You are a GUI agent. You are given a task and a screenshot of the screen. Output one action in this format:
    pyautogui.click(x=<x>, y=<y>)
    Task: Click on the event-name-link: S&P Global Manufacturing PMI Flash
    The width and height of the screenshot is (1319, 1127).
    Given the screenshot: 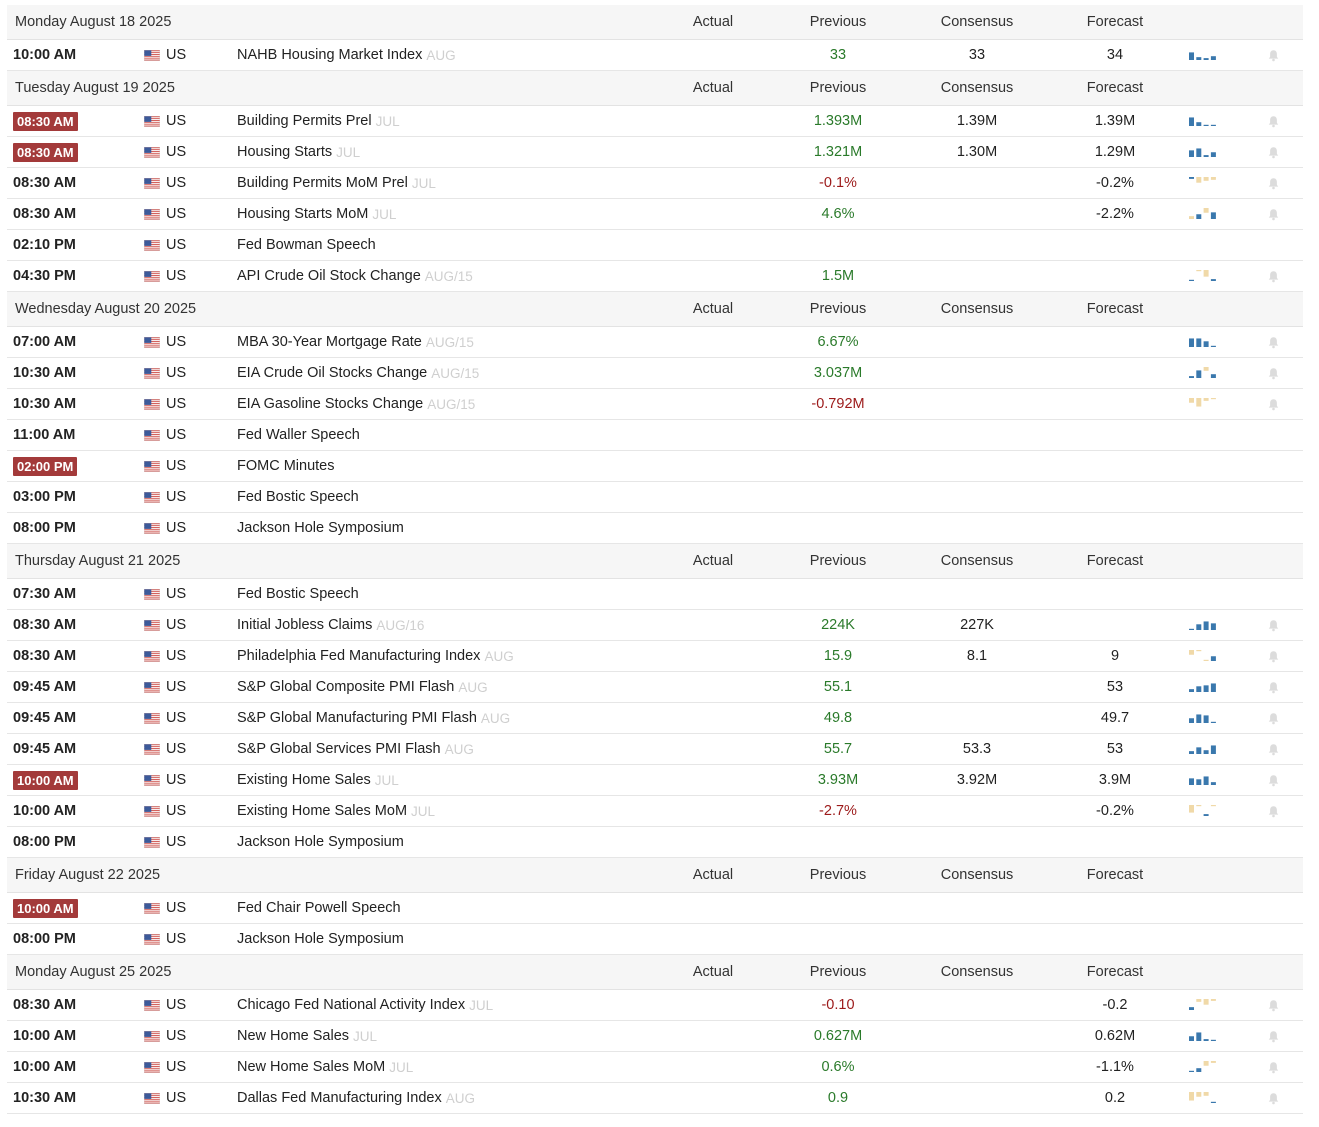 What is the action you would take?
    pyautogui.click(x=357, y=718)
    